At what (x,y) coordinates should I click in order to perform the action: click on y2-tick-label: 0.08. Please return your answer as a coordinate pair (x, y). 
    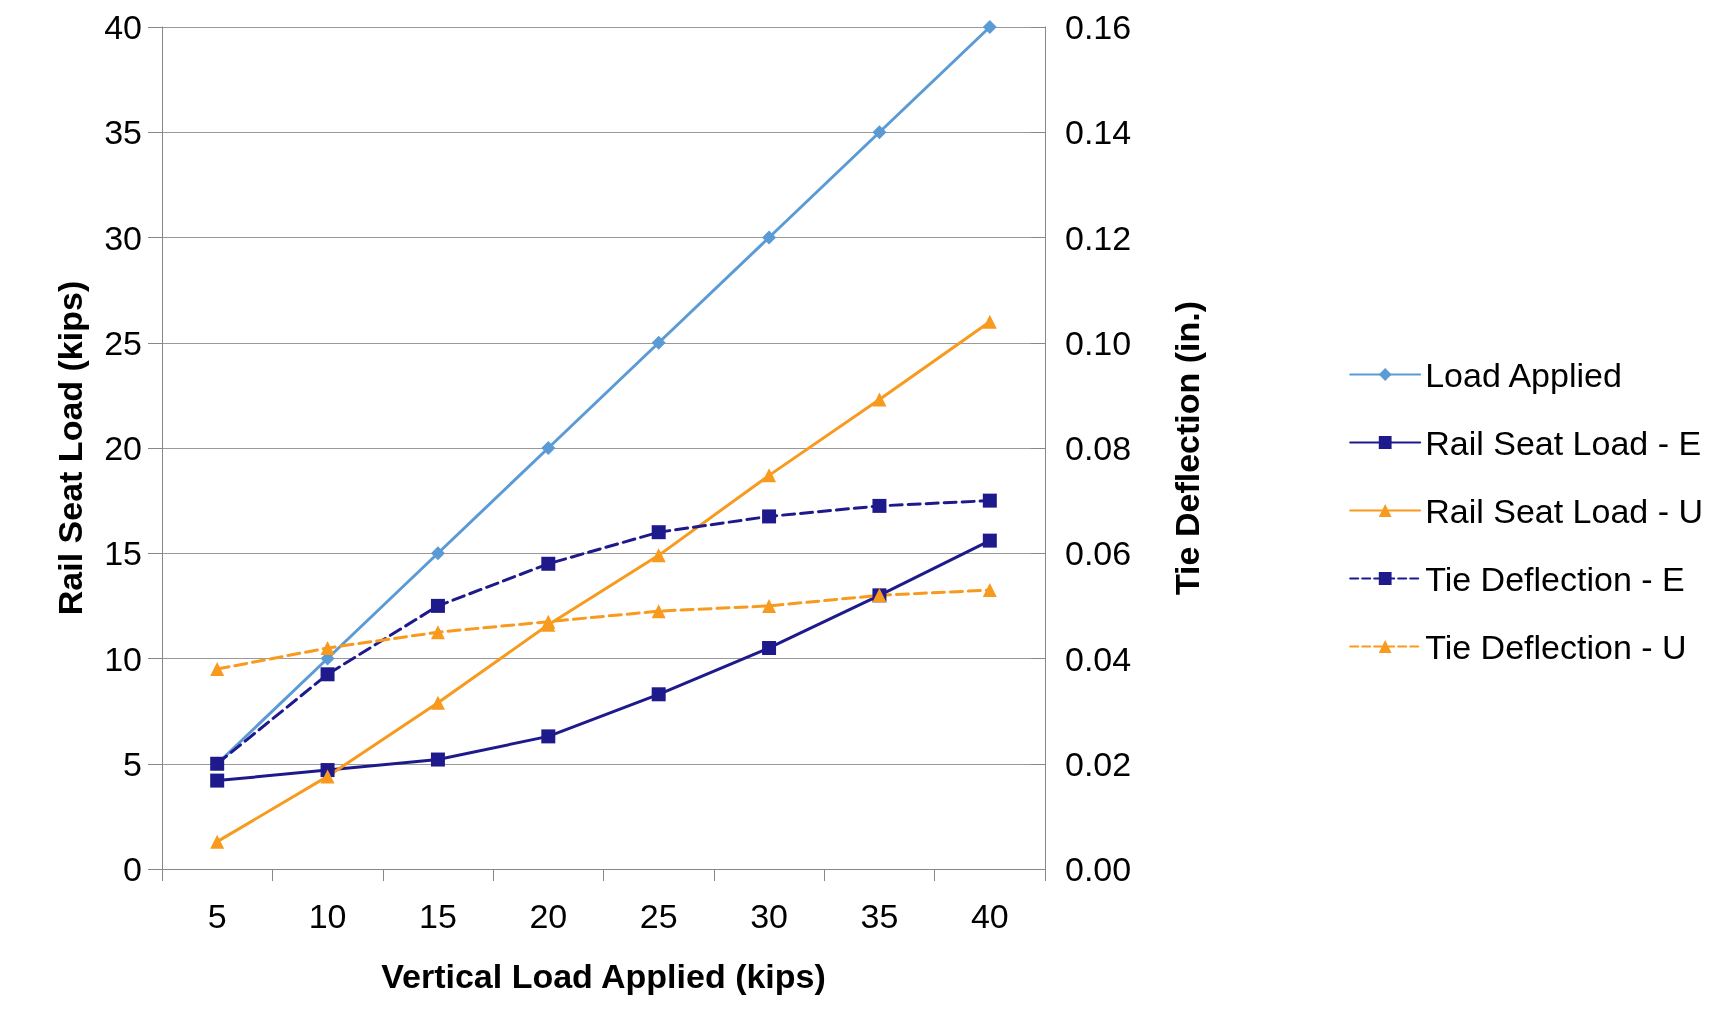
    Looking at the image, I should click on (1098, 448).